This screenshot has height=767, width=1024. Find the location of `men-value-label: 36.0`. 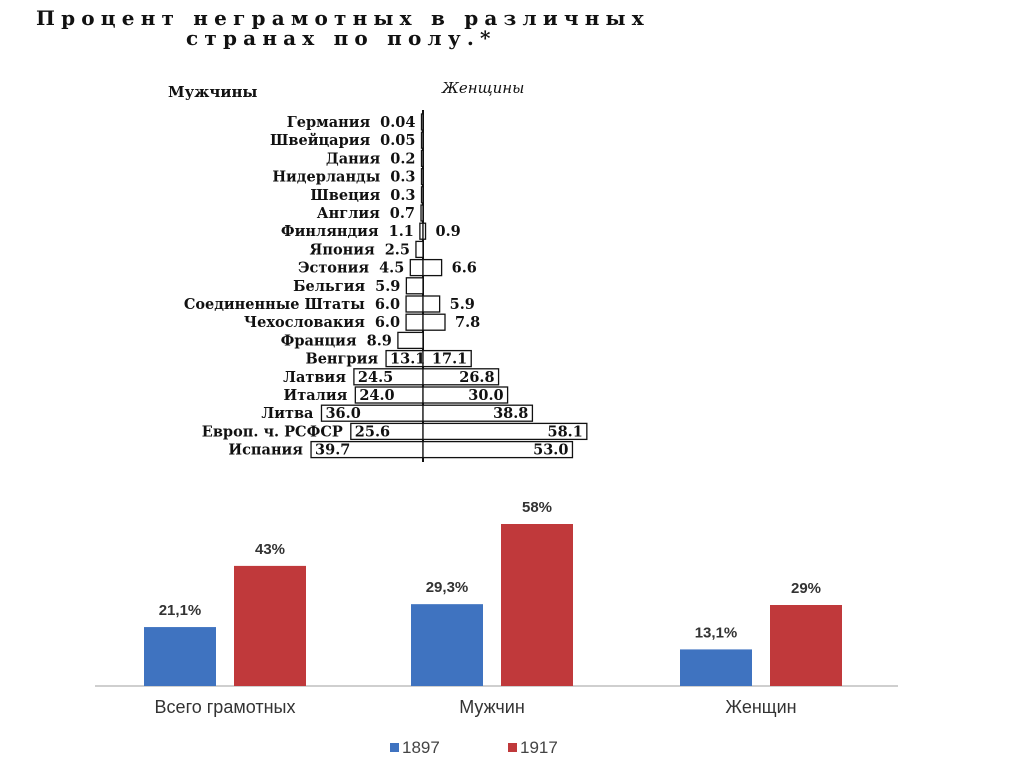

men-value-label: 36.0 is located at coordinates (342, 413).